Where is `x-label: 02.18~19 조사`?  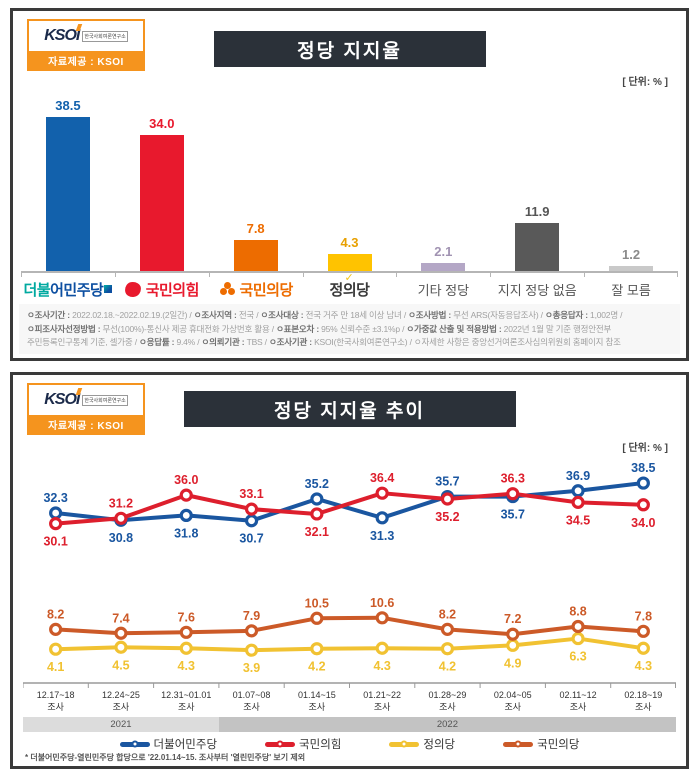
x-label: 02.18~19 조사 is located at coordinates (643, 701).